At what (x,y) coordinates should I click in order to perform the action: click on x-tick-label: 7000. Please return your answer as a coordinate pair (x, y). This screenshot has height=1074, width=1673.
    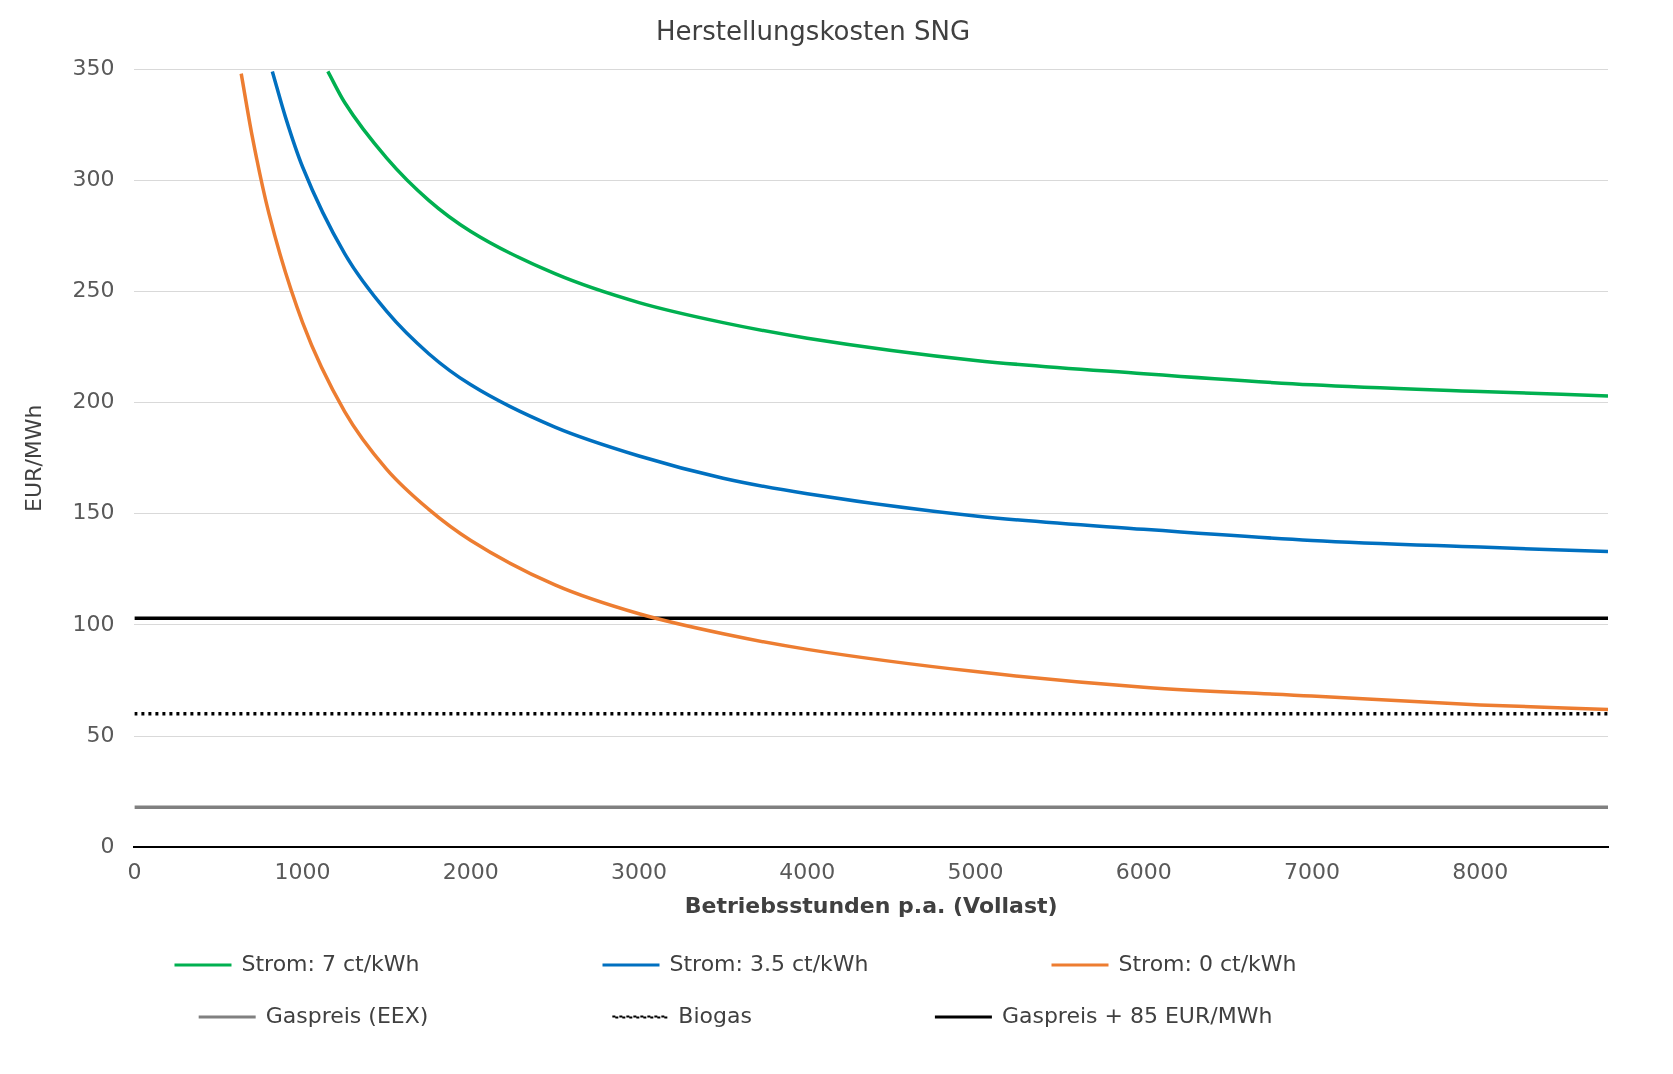
    Looking at the image, I should click on (1311, 872).